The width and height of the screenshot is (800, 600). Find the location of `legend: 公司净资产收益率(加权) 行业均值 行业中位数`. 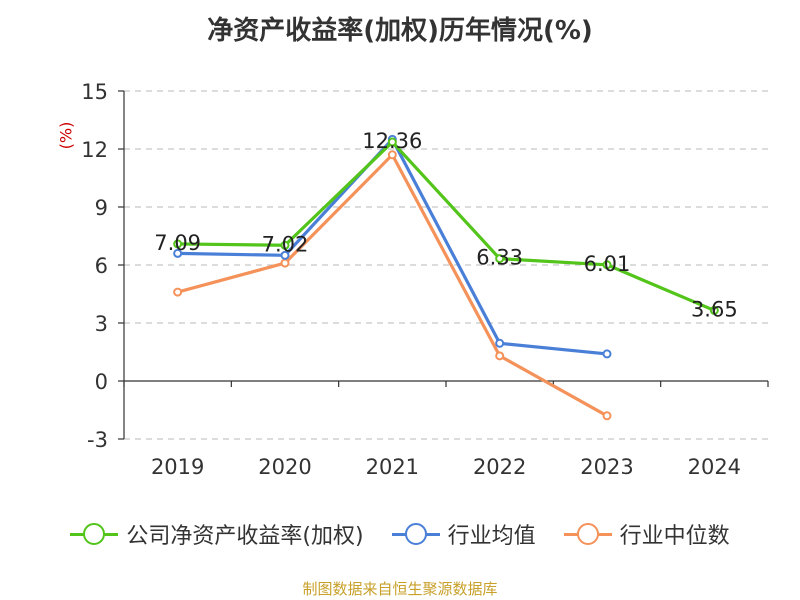

legend: 公司净资产收益率(加权) 行业均值 行业中位数 is located at coordinates (400, 534).